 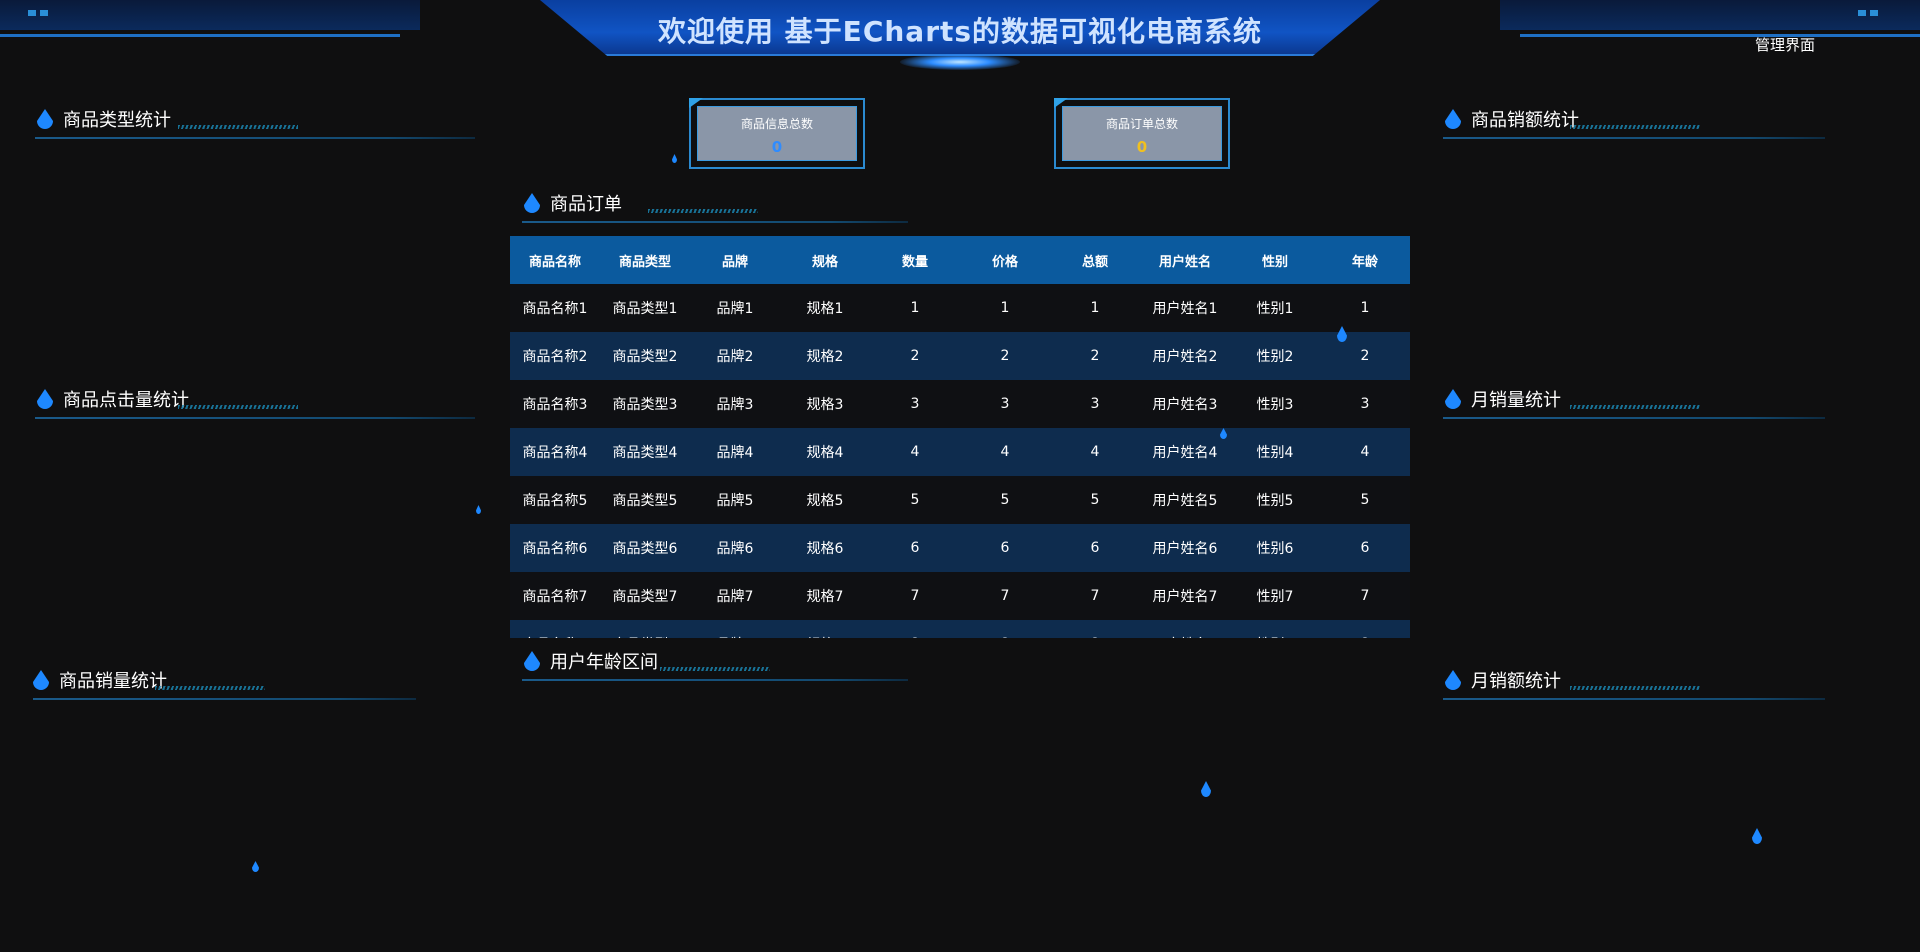 What do you see at coordinates (735, 405) in the screenshot?
I see `table-cell: 品牌3` at bounding box center [735, 405].